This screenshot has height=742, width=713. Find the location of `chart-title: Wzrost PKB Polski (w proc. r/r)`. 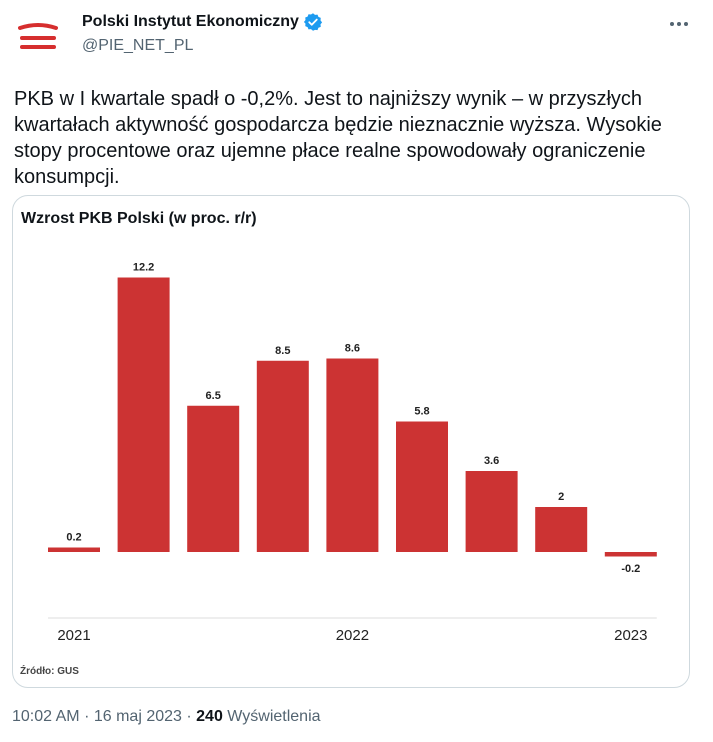

chart-title: Wzrost PKB Polski (w proc. r/r) is located at coordinates (139, 218).